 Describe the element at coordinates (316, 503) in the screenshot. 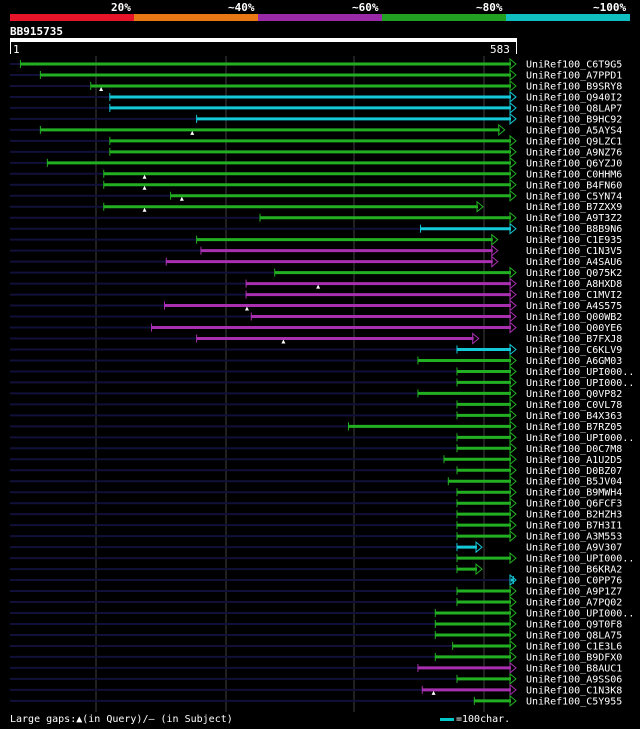

I see `hit-row: UniRef100_Q6FCF3` at that location.